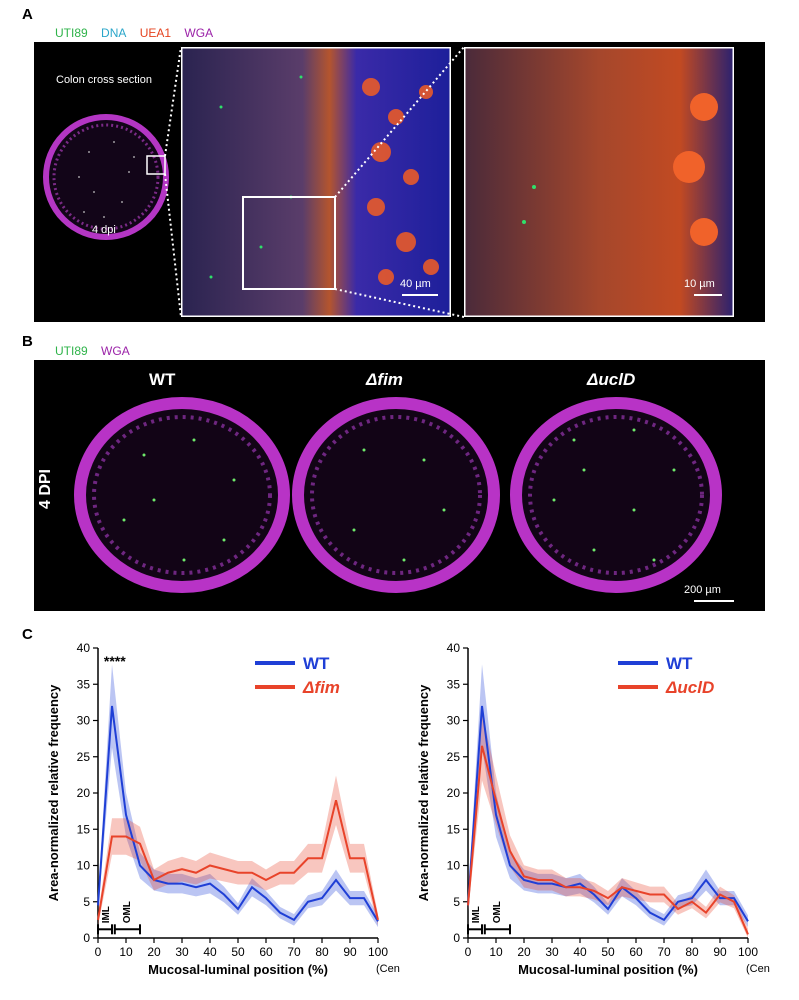  I want to click on scale-bar-b, so click(714, 601).